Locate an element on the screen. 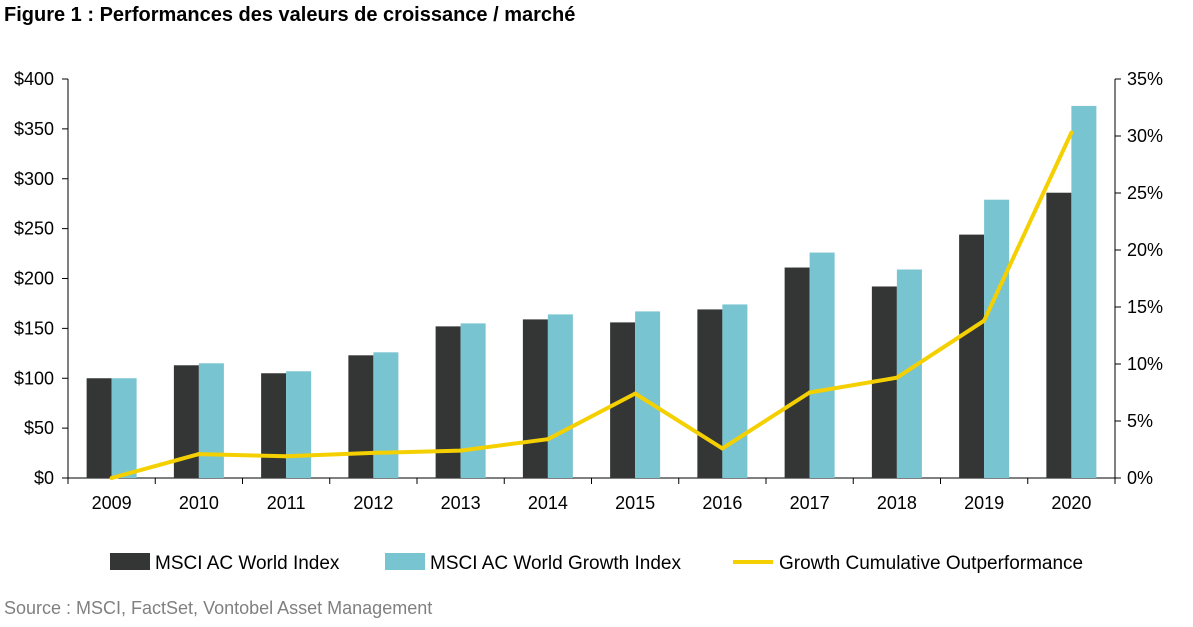  x-tick-label: 2011 is located at coordinates (286, 503).